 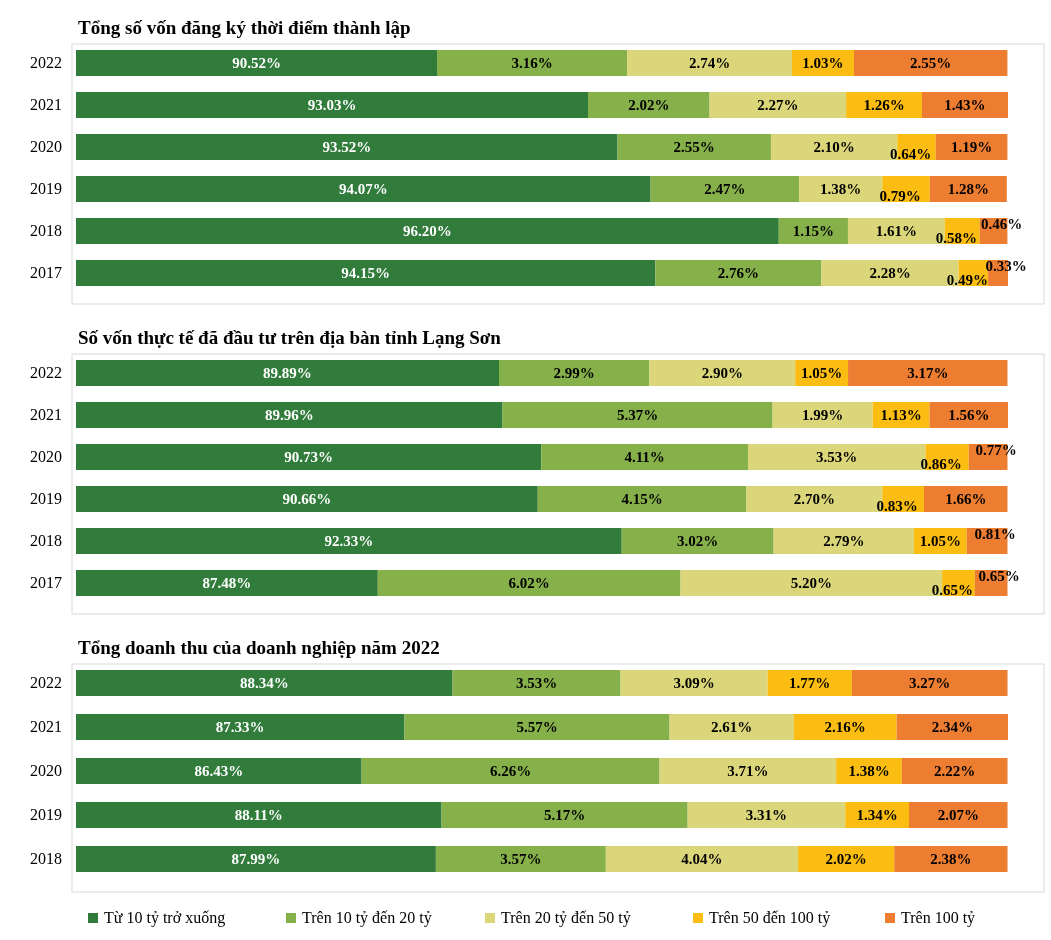 I want to click on data-label: 2.27%, so click(x=778, y=105).